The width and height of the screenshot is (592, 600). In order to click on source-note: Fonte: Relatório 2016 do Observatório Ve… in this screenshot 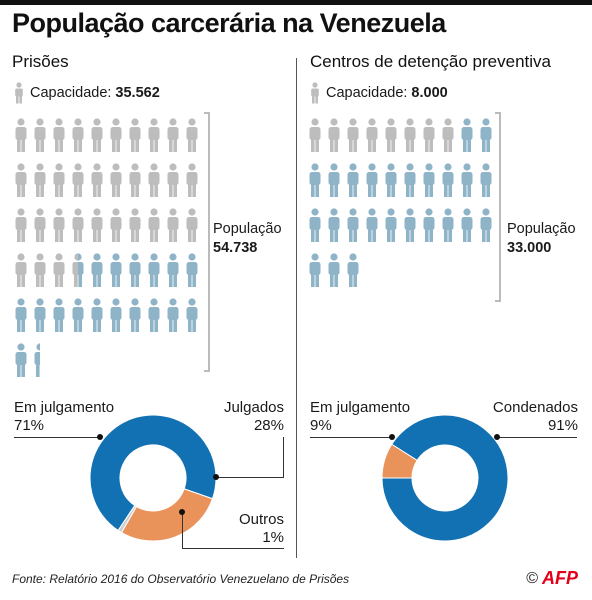, I will do `click(181, 579)`.